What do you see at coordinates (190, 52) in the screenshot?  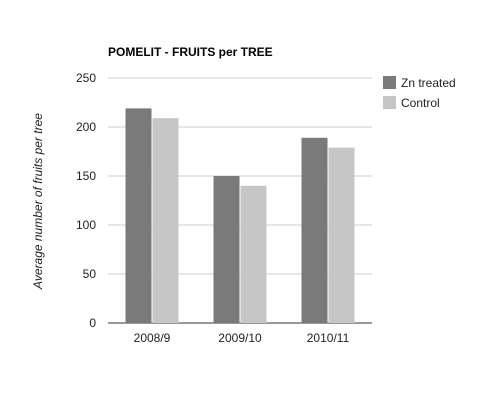 I see `chart-title: POMELIT - FRUITS per TREE` at bounding box center [190, 52].